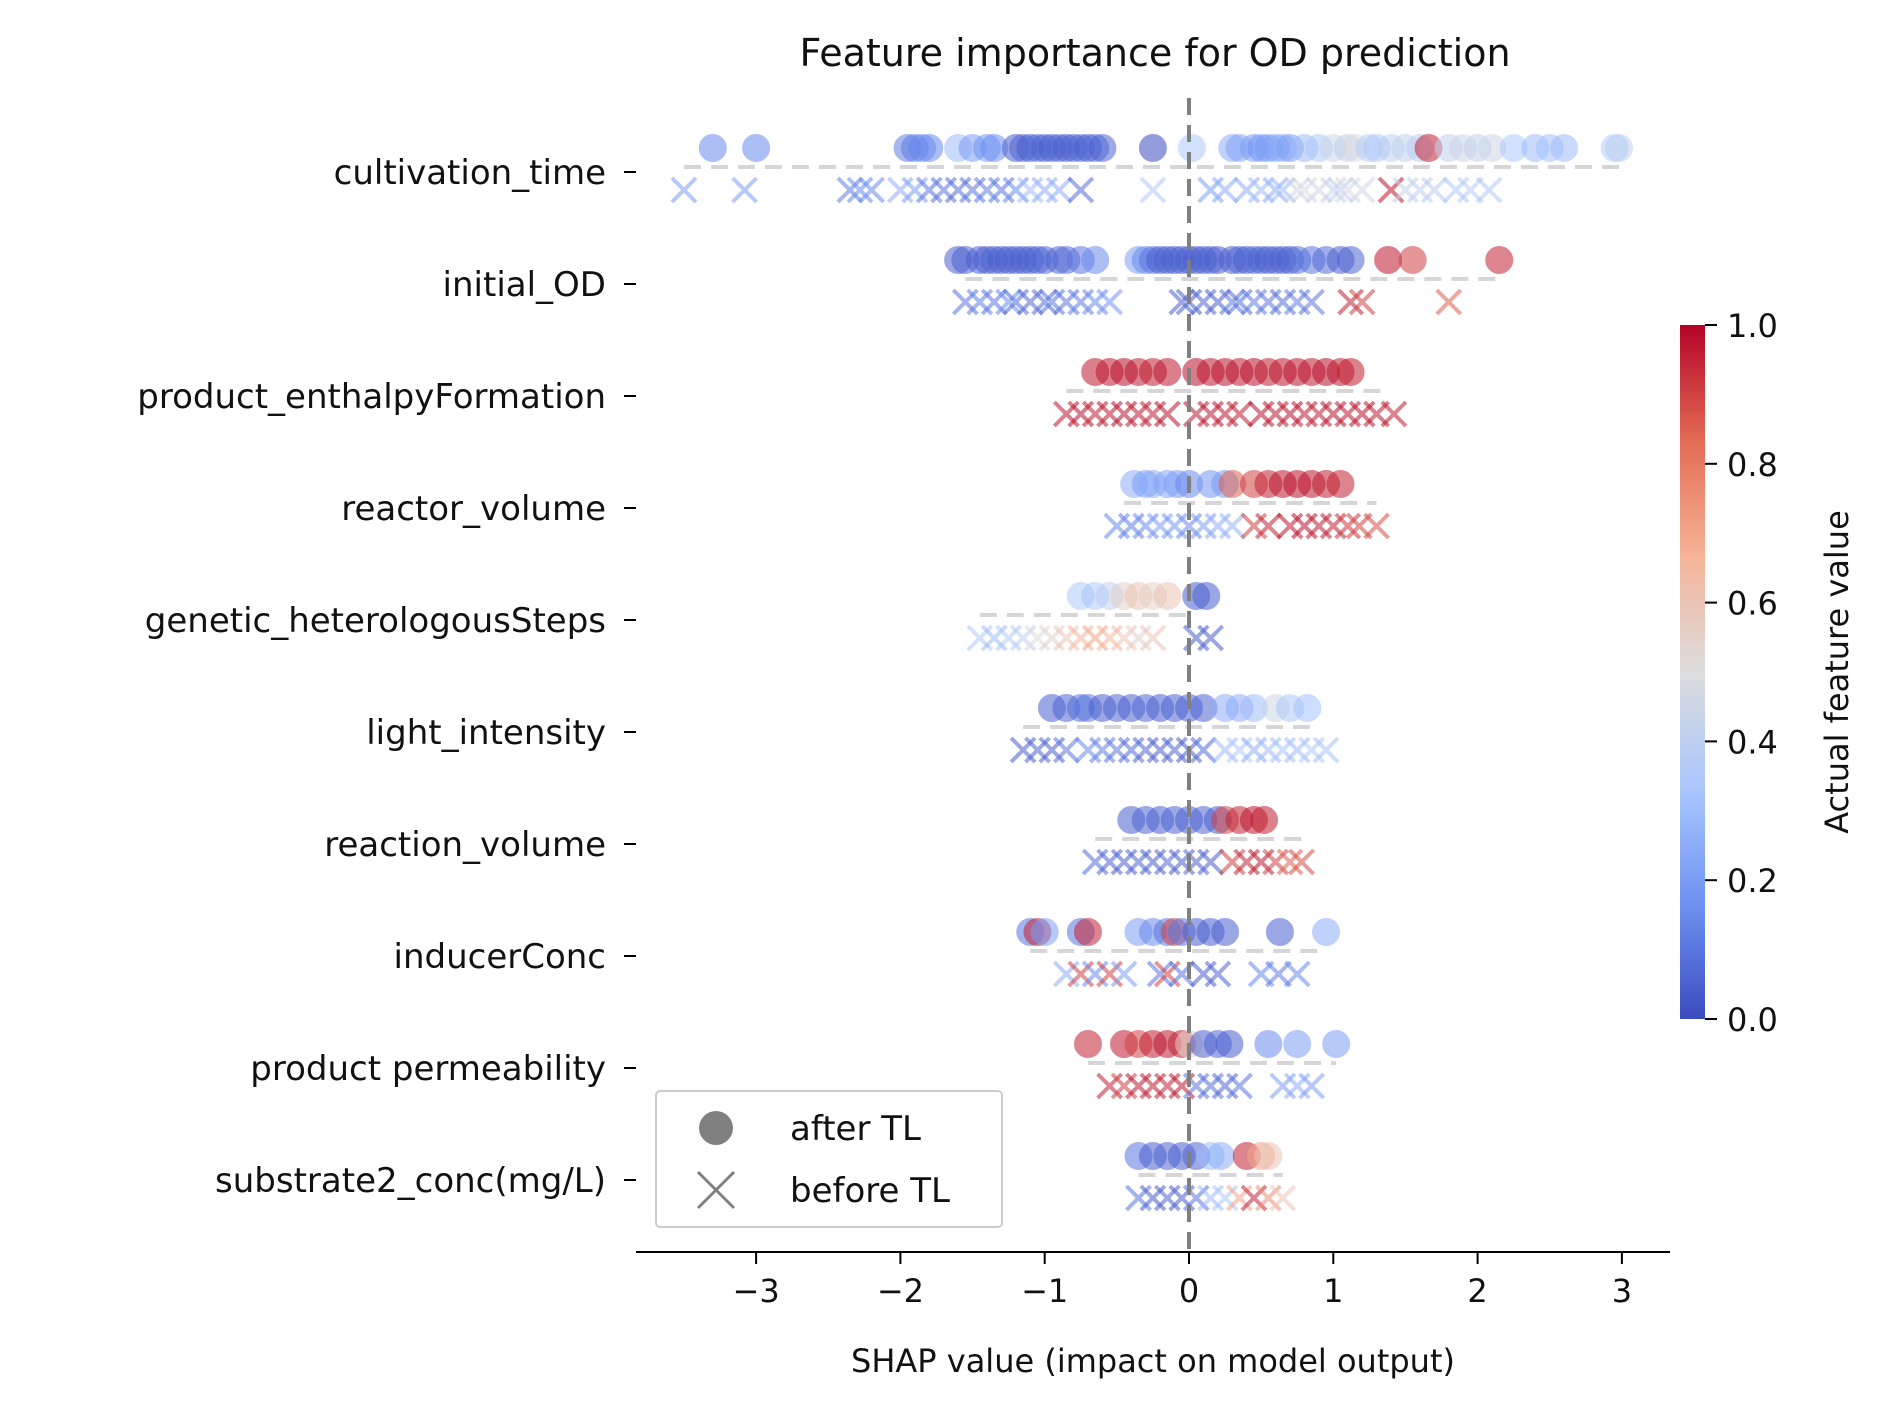 Image resolution: width=1881 pixels, height=1410 pixels. Describe the element at coordinates (1189, 1291) in the screenshot. I see `x-tick-label-3: 0` at that location.